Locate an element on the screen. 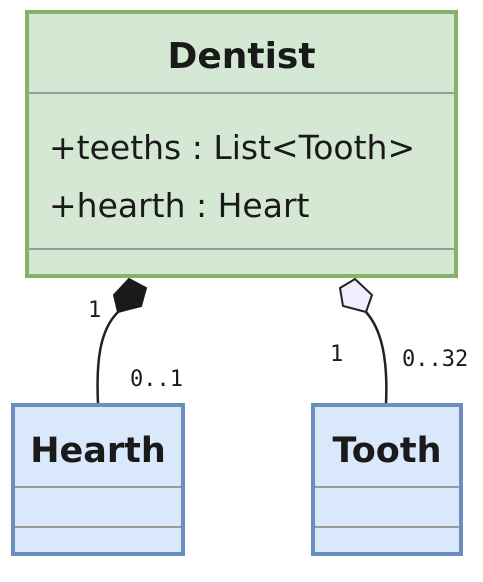 The image size is (483, 582). class-tooth-header-separator is located at coordinates (387, 487).